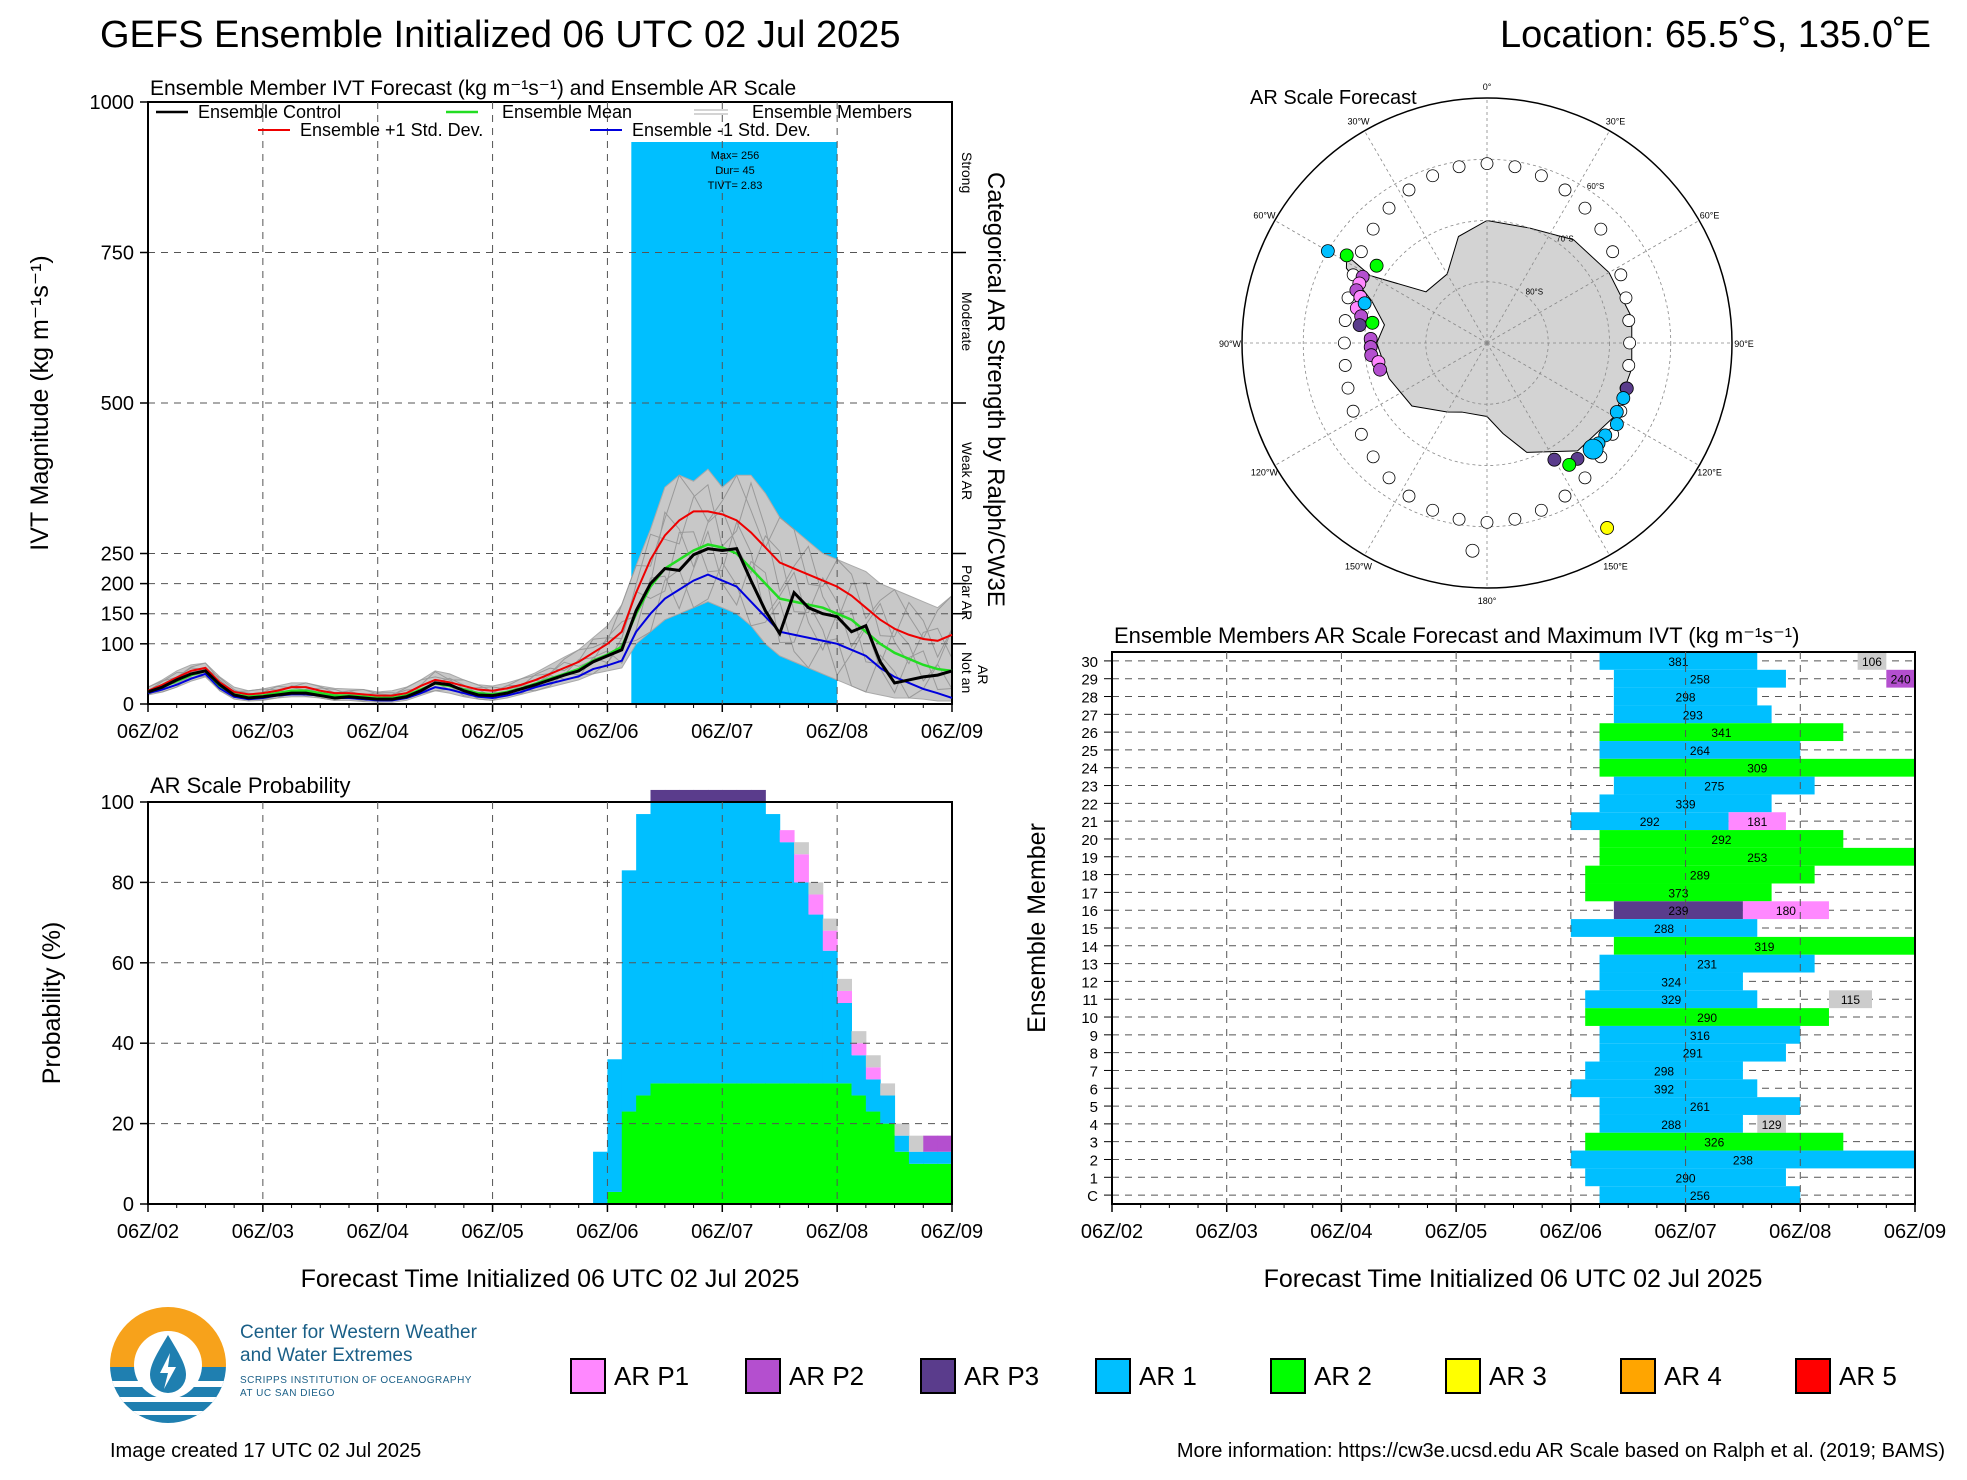  I want to click on member-label: 29, so click(1089, 680).